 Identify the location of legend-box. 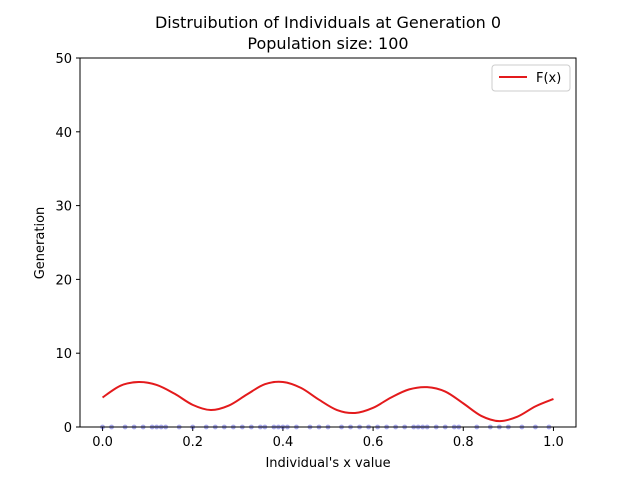
(531, 78).